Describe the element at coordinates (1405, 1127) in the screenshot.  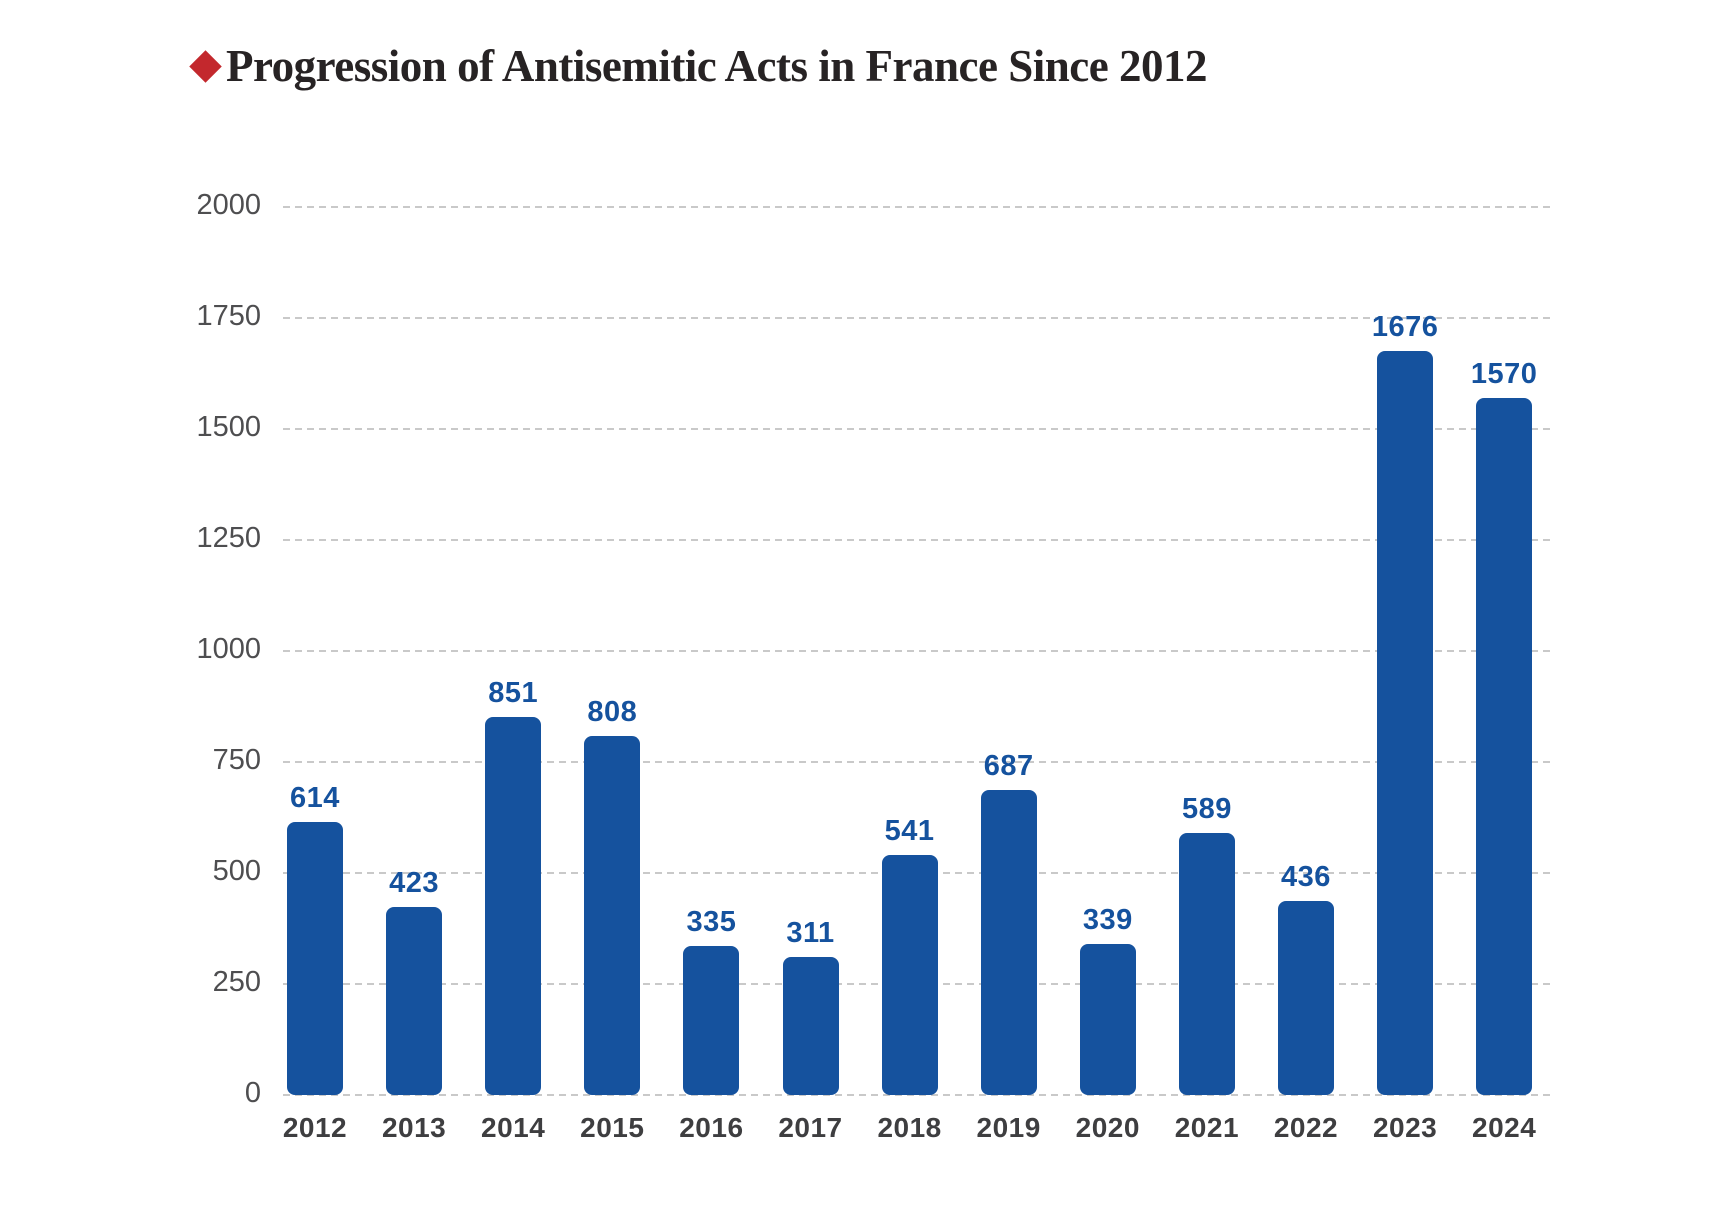
I see `x-axis-tick-label: 2023` at that location.